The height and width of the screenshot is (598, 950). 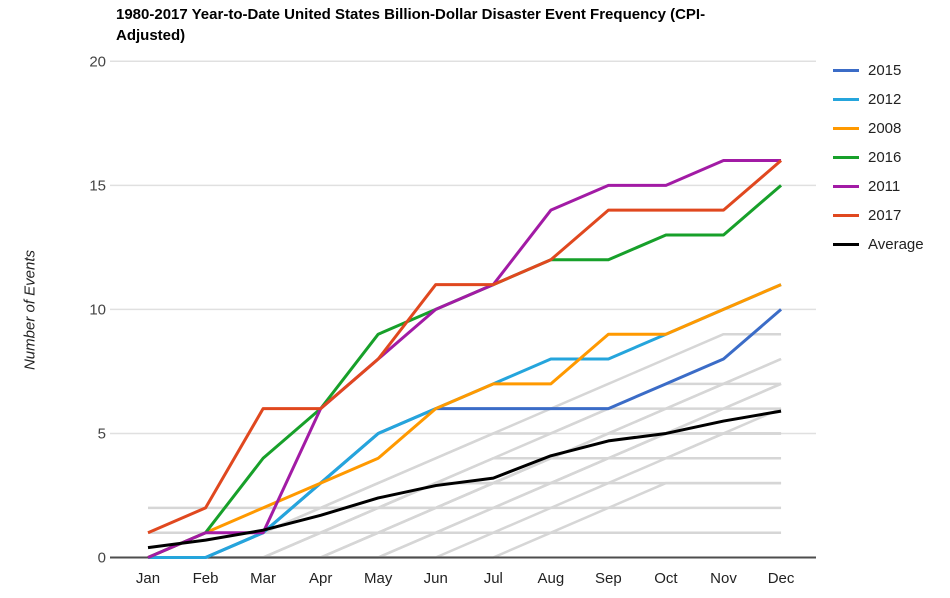 I want to click on x-tick-label-oct: Oct, so click(x=666, y=578).